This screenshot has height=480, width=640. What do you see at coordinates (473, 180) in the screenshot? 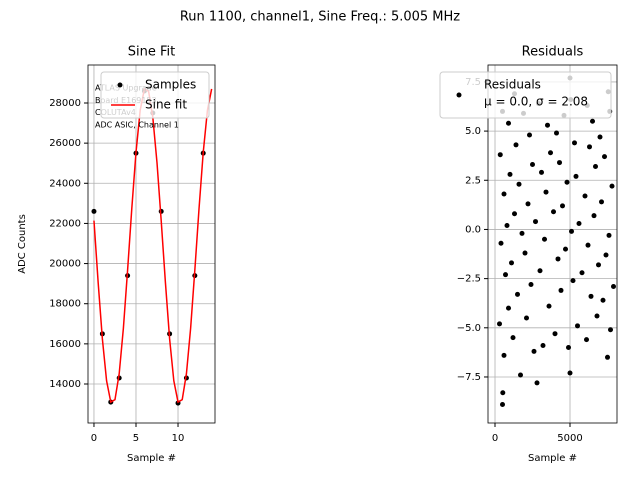
I see `y-tick-label: 2.5` at bounding box center [473, 180].